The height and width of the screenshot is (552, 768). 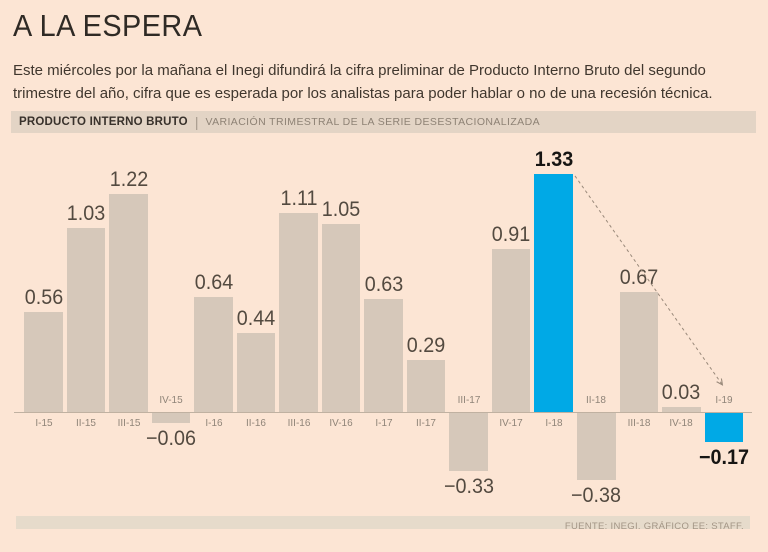 I want to click on value-label-III-16: 1.11, so click(x=299, y=199).